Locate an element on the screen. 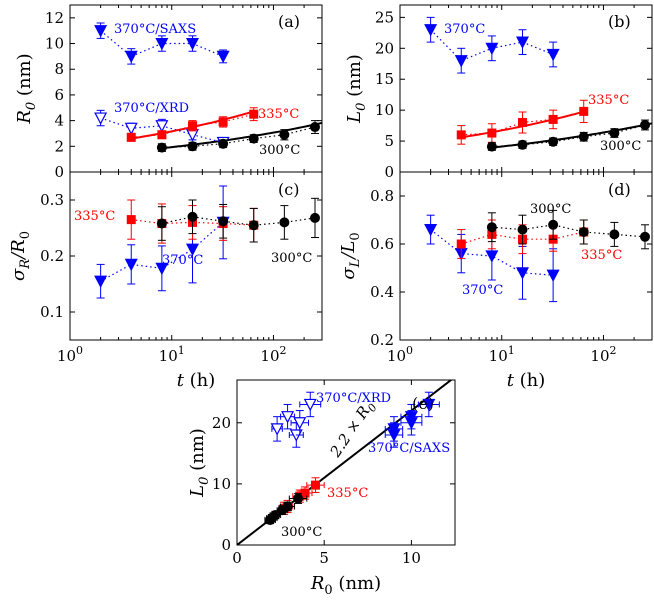 The width and height of the screenshot is (654, 606). series-annotation: 370°C/XRD is located at coordinates (353, 398).